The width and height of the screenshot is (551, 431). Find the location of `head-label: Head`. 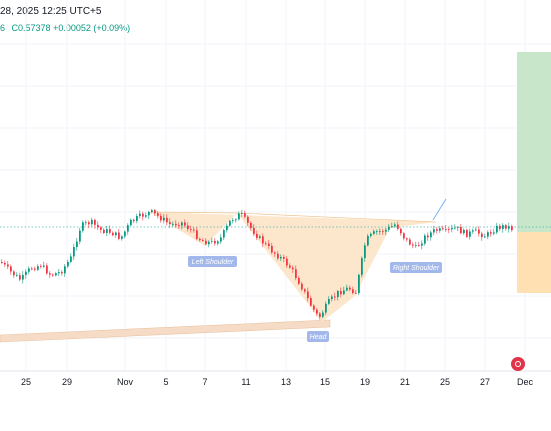

head-label: Head is located at coordinates (318, 336).